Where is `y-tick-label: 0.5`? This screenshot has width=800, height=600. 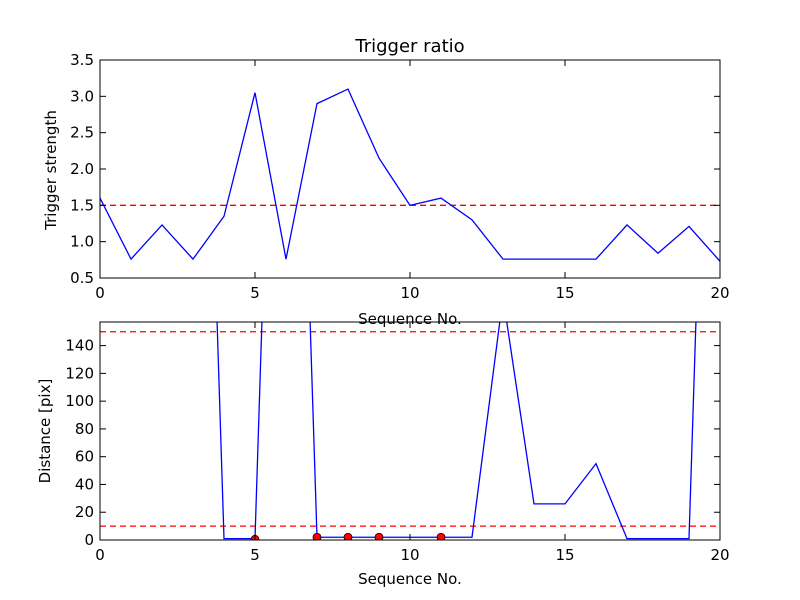
y-tick-label: 0.5 is located at coordinates (82, 278).